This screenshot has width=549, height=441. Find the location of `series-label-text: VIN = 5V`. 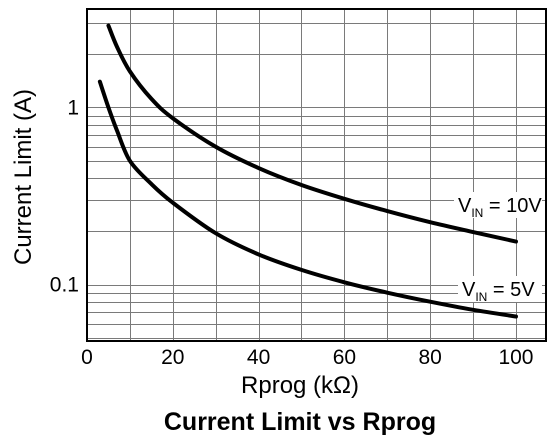

series-label-text: VIN = 5V is located at coordinates (498, 291).